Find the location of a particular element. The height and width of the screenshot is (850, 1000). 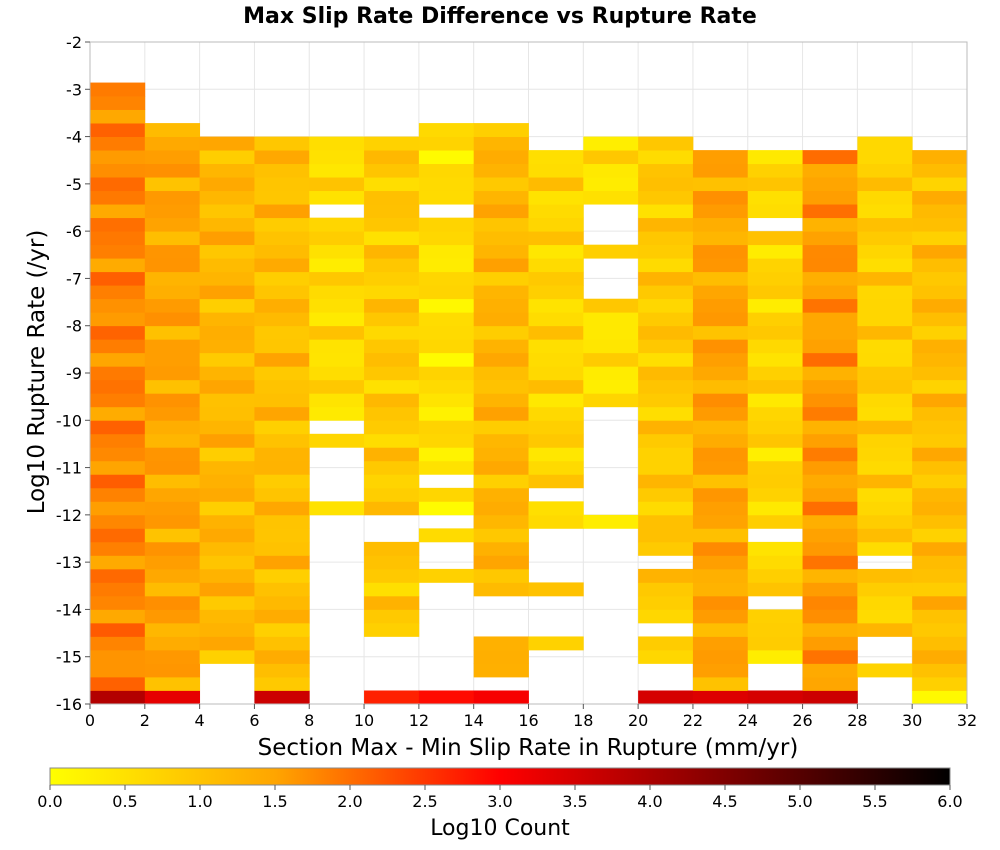

colorbar-tick-label: 2.0 is located at coordinates (349, 801).